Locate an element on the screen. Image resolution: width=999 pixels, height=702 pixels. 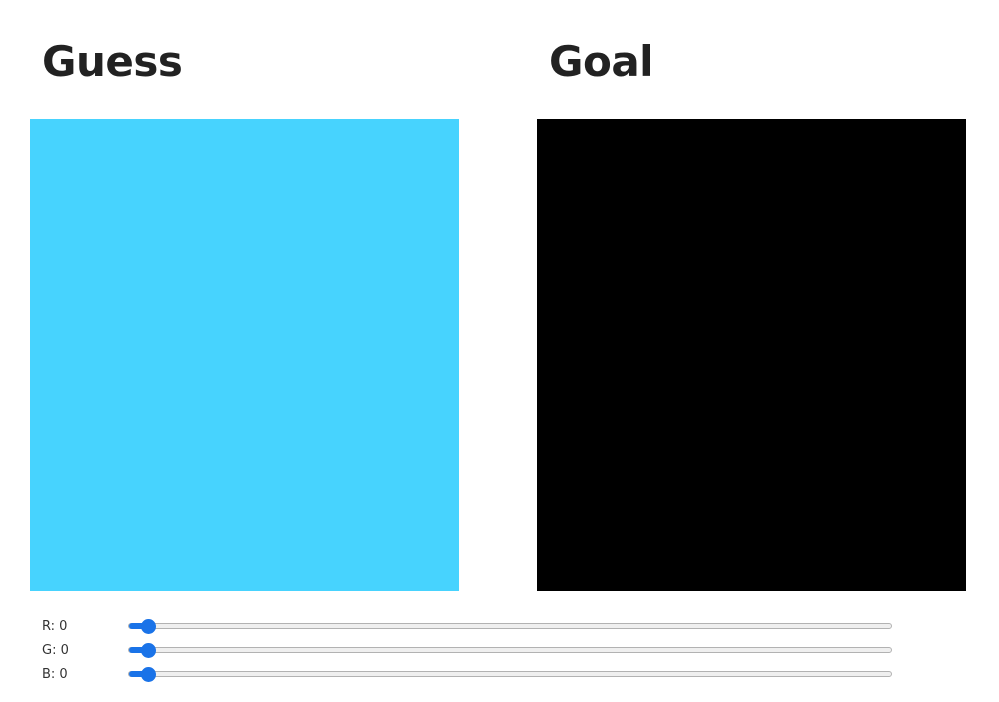
blue-slider-thumb is located at coordinates (148, 674).